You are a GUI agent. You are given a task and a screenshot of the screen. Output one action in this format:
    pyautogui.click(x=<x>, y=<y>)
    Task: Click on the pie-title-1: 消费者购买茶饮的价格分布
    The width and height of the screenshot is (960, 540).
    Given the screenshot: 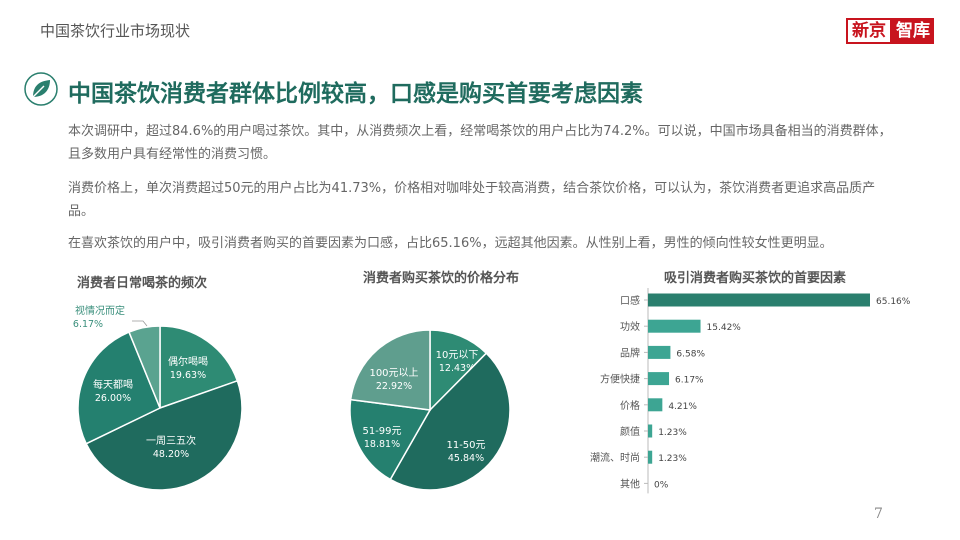 What is the action you would take?
    pyautogui.click(x=441, y=278)
    